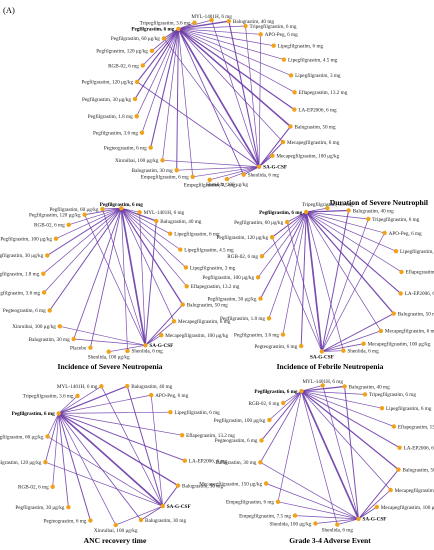  What do you see at coordinates (48, 396) in the screenshot?
I see `node-label: Tripegfilgrastim, 3.6 mg` at bounding box center [48, 396].